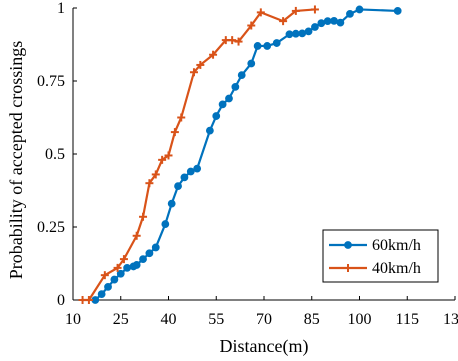  What do you see at coordinates (216, 319) in the screenshot?
I see `x-tick-label: 55` at bounding box center [216, 319].